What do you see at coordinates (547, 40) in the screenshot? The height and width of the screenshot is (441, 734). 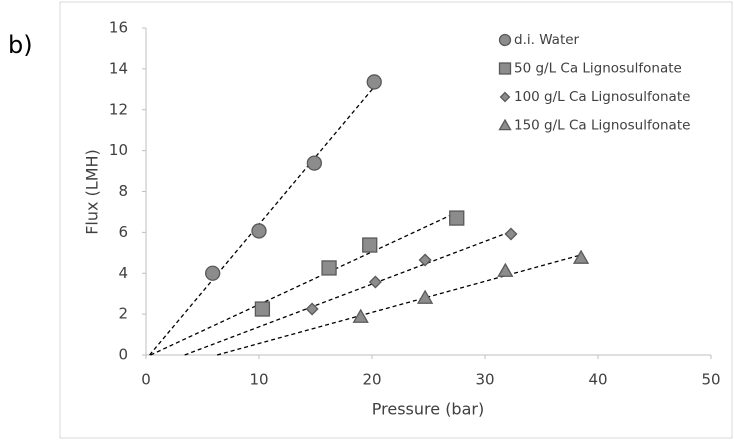 I see `legend-label: d.i. Water` at bounding box center [547, 40].